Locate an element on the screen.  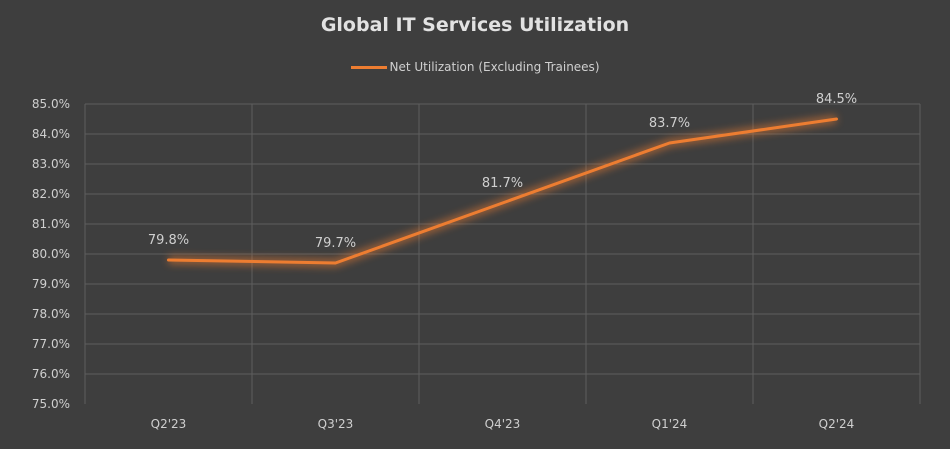
data-label: 79.8% is located at coordinates (168, 240).